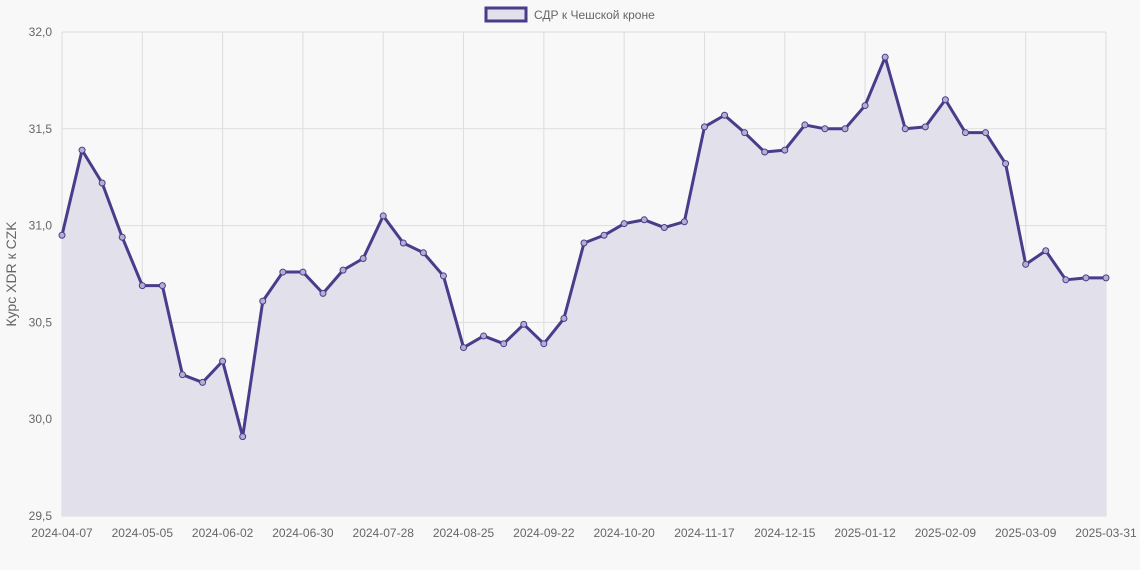 This screenshot has width=1140, height=570. I want to click on x-tick-label: 2024-05-05, so click(143, 533).